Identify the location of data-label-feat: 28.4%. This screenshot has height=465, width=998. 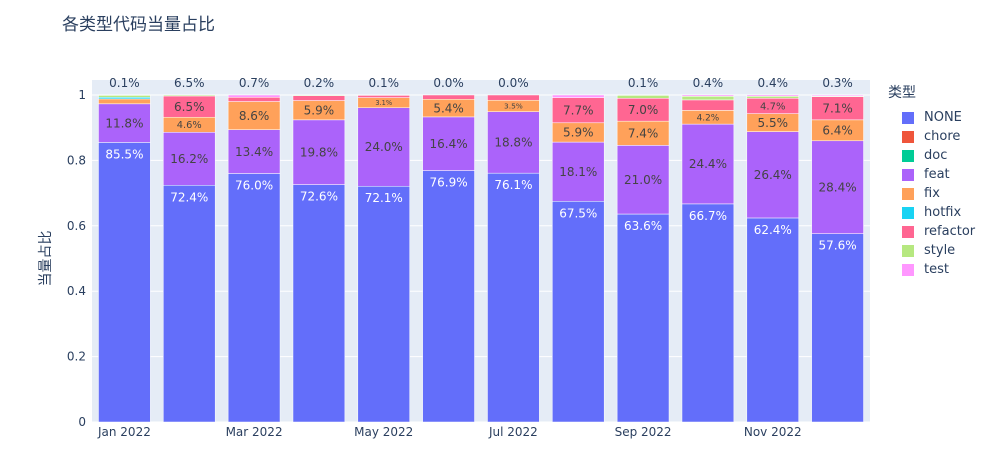
(838, 187).